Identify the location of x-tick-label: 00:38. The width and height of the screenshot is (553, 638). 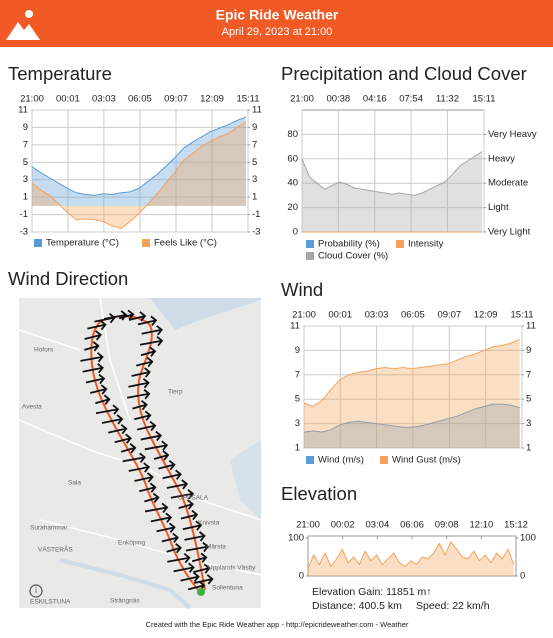
(338, 99).